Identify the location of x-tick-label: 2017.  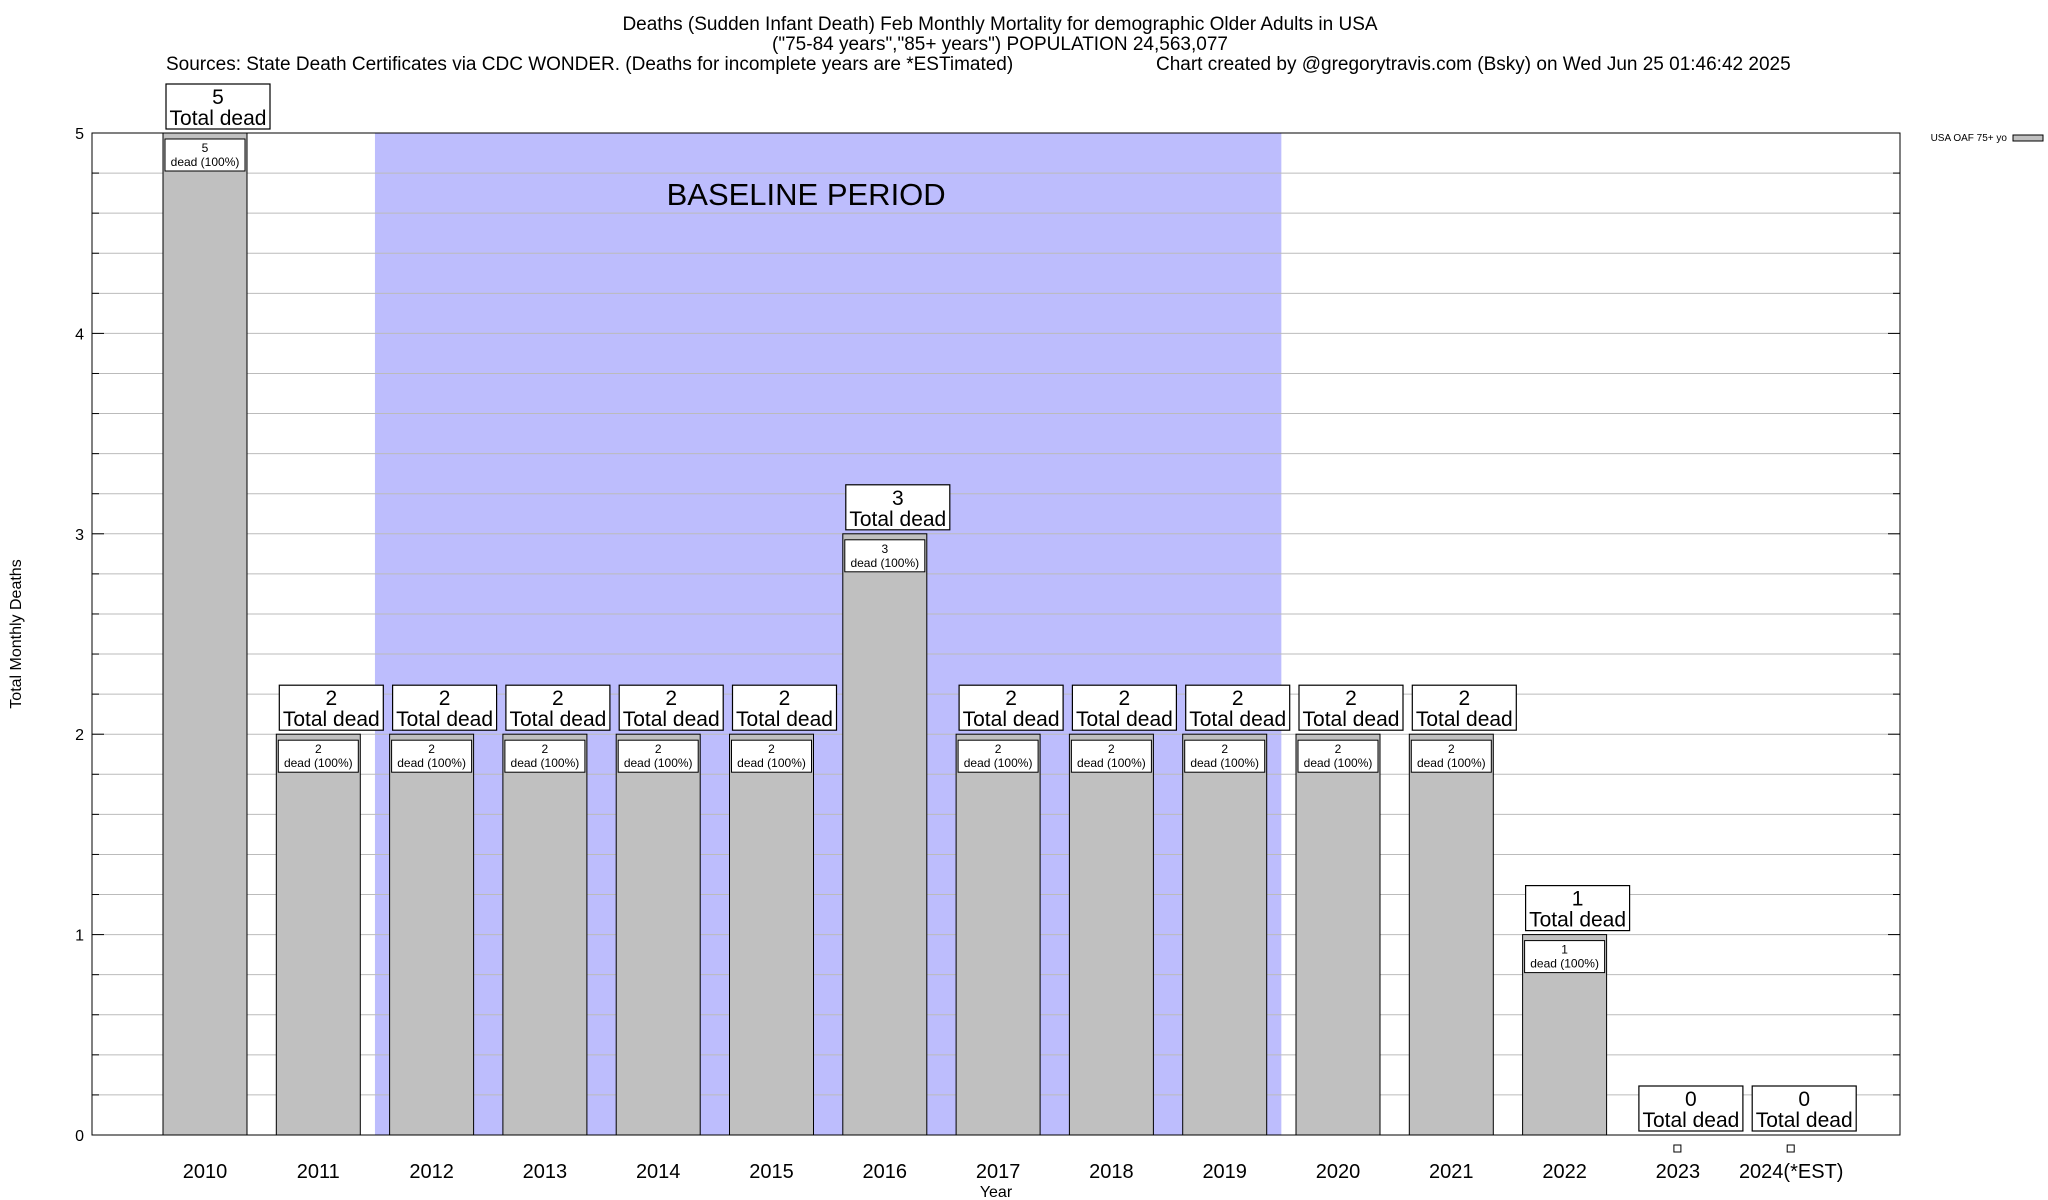
(998, 1172).